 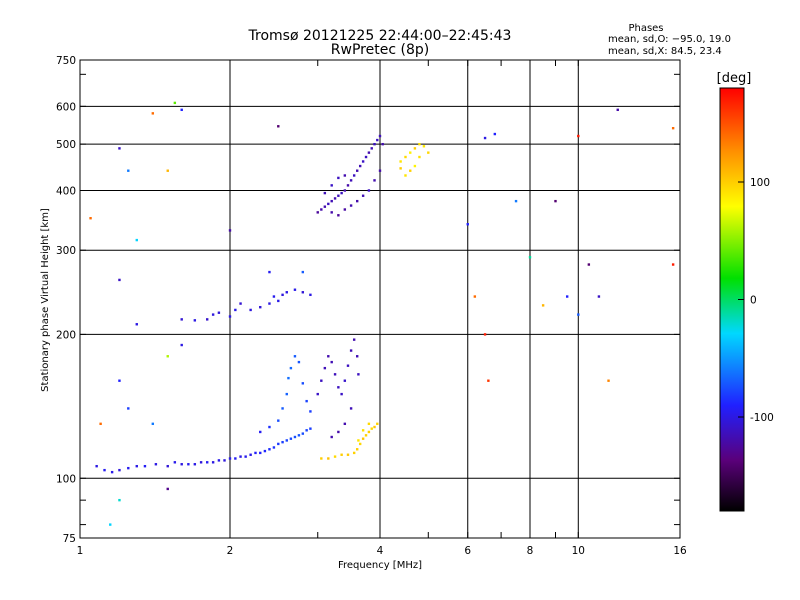 I want to click on colorbar-ticks: 100 0 -100, so click(x=756, y=300).